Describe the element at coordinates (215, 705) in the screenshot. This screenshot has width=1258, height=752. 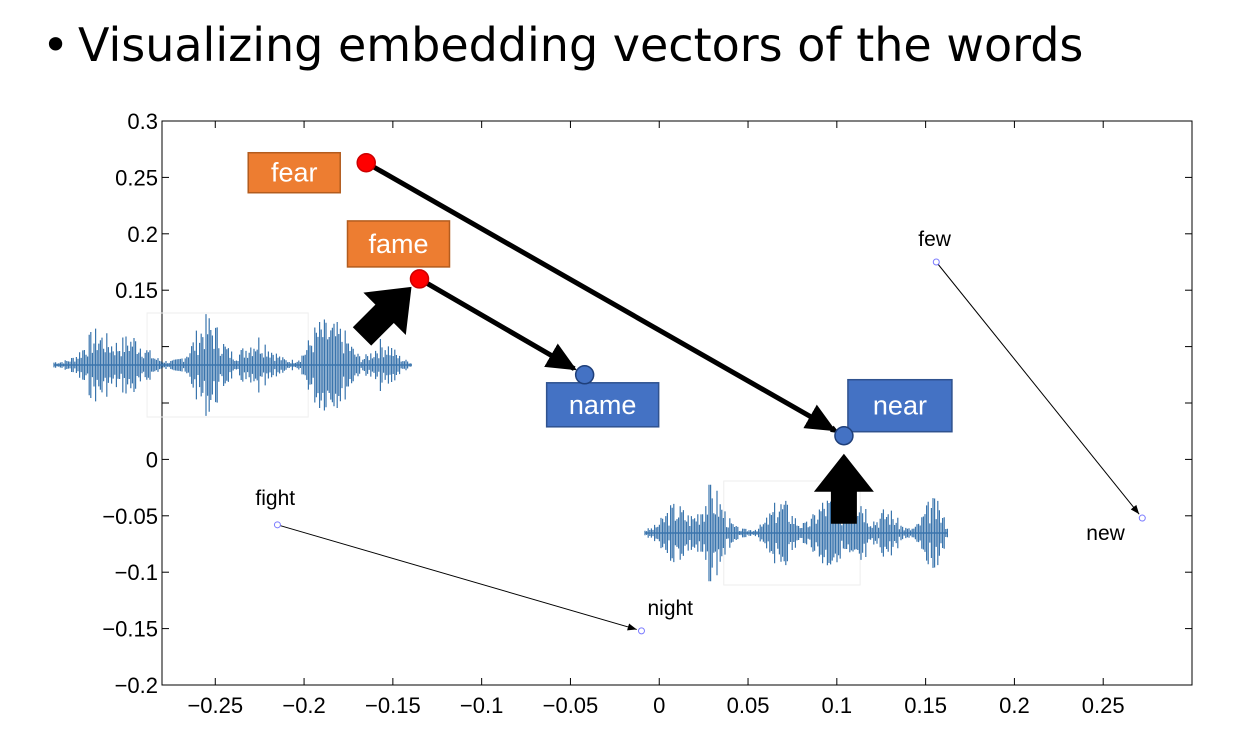
I see `x-tick-label: −0.25` at that location.